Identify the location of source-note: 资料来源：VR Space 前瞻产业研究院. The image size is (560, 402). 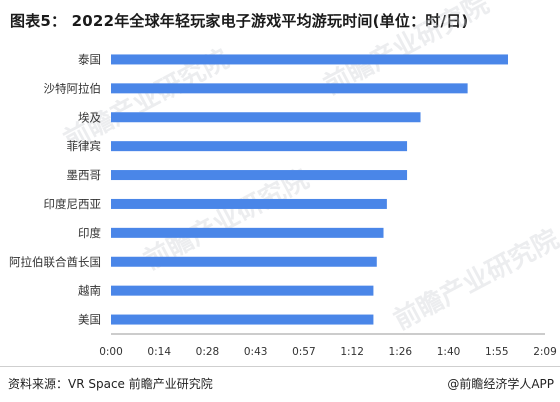
(110, 384).